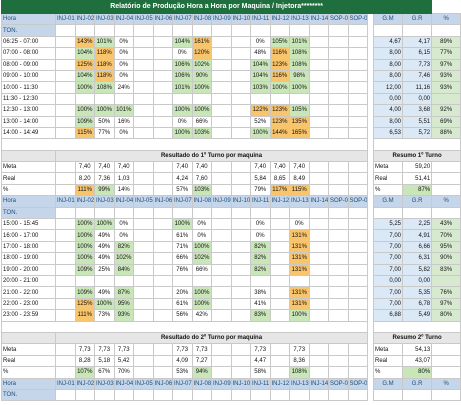  Describe the element at coordinates (388, 315) in the screenshot. I see `summary-cell: 6,88` at that location.